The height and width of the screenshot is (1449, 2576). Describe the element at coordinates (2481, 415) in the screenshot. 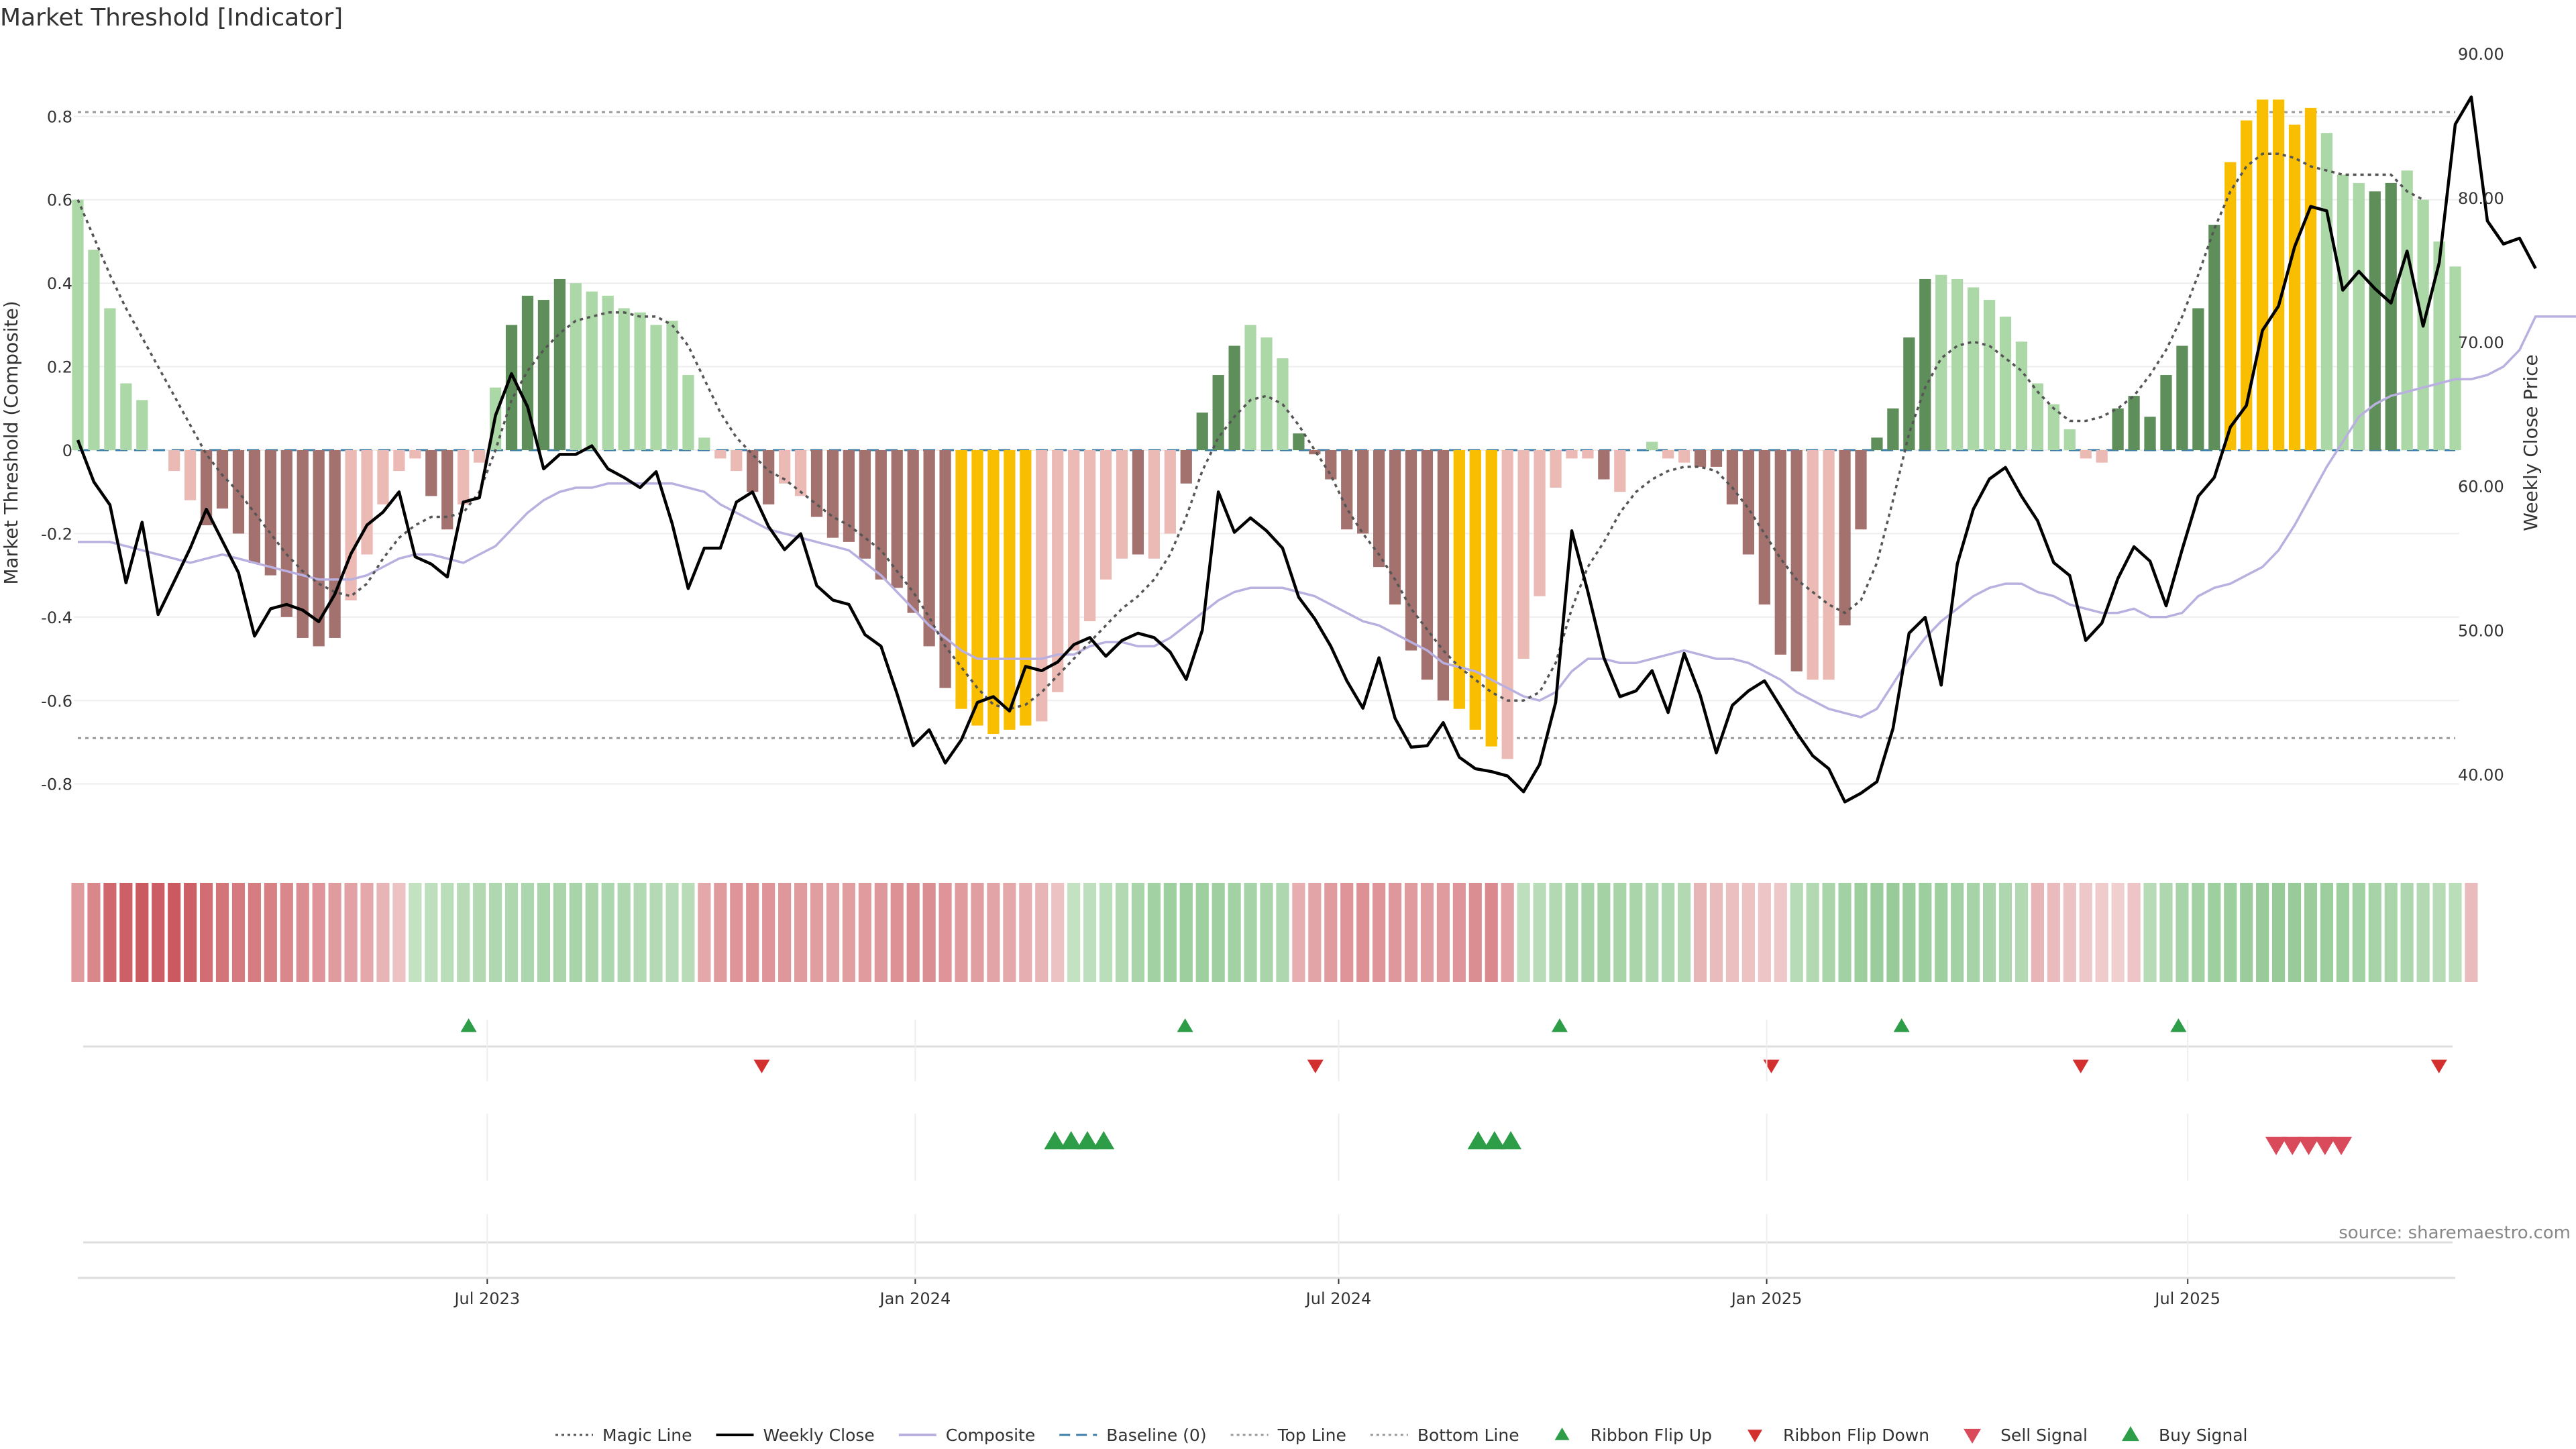

I see `right-axis-ticks: 40.0050.0060.0070.0080.0090.00` at that location.